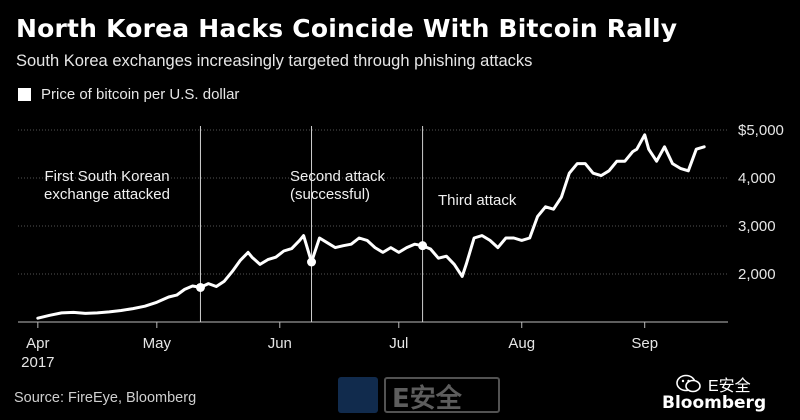 The height and width of the screenshot is (420, 800). I want to click on x-tick-label-3: Jul, so click(398, 343).